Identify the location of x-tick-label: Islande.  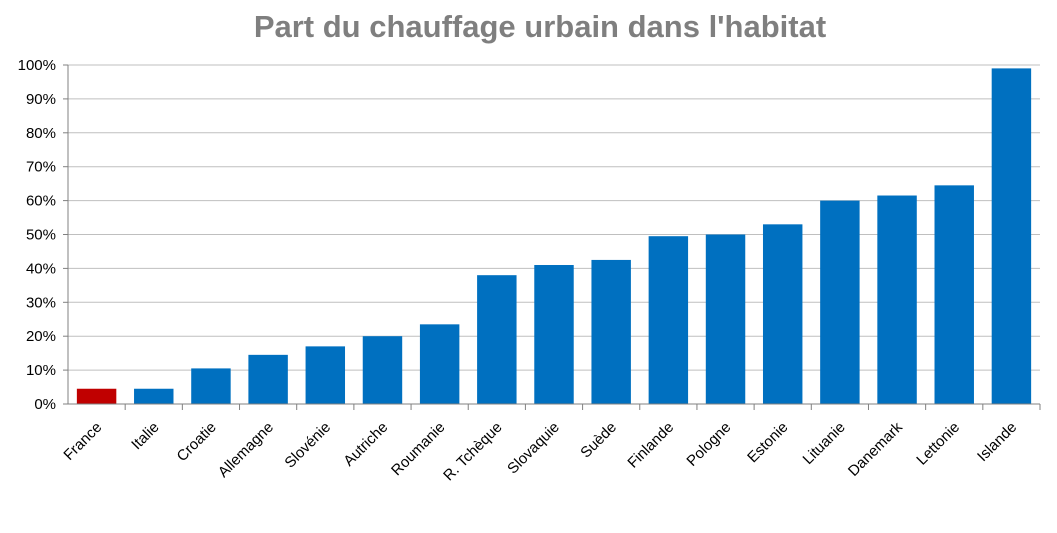
(997, 442).